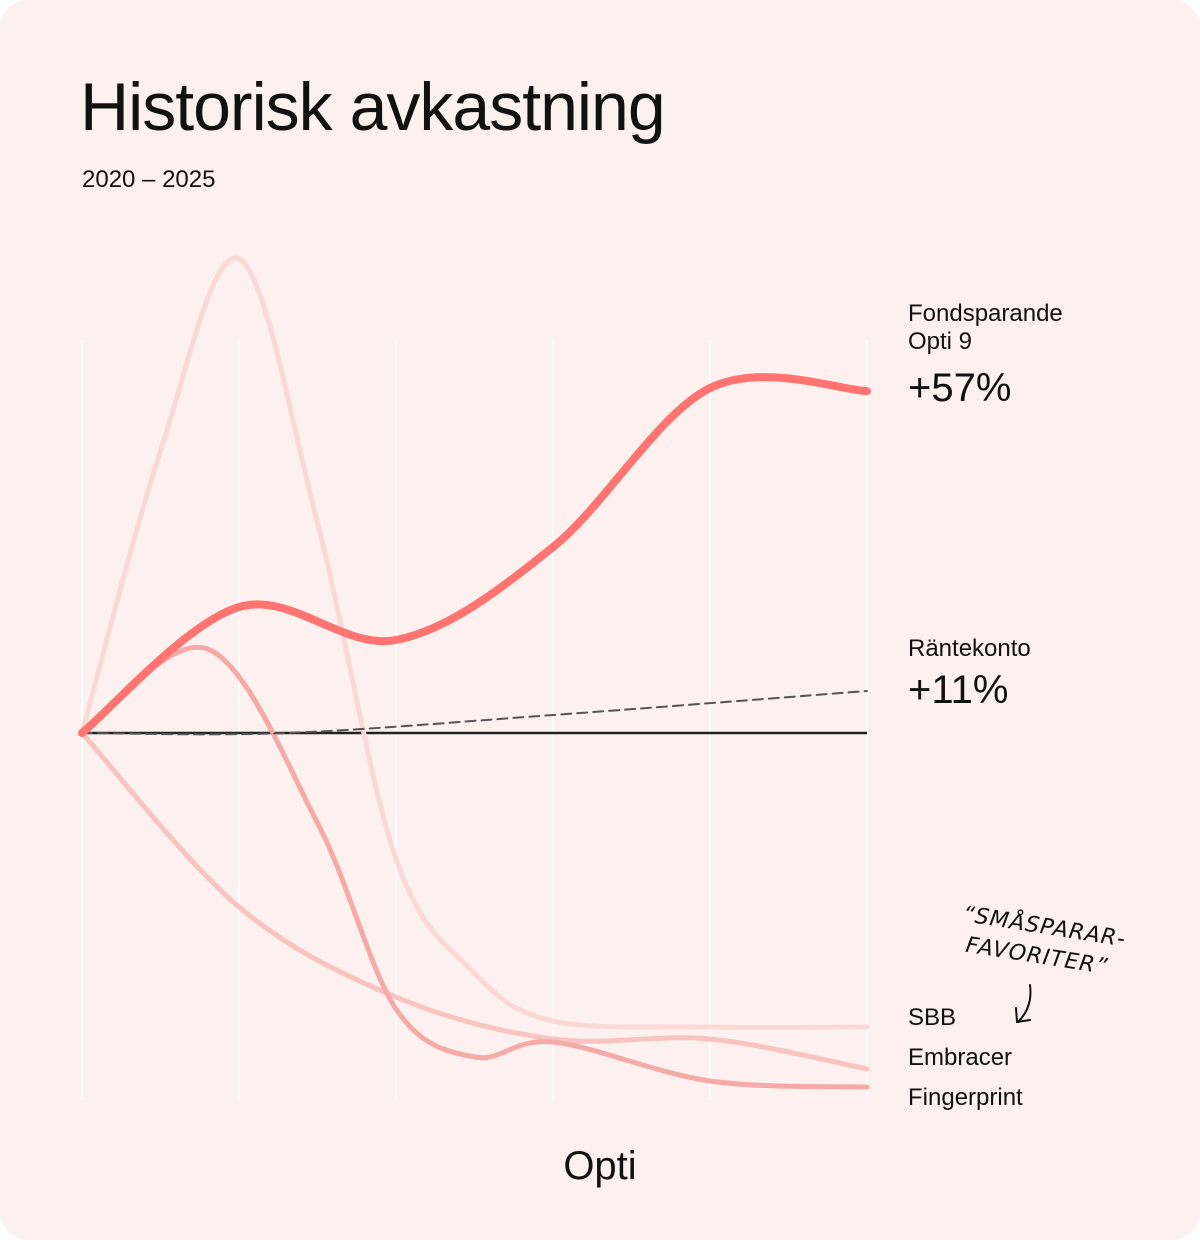  I want to click on value-rantekonto: +11%, so click(958, 690).